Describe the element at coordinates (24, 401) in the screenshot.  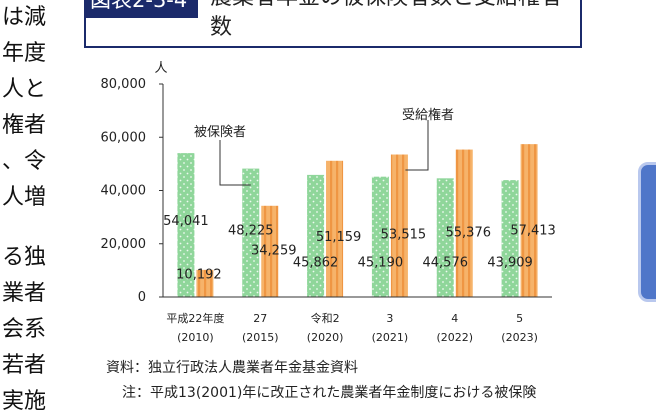
I see `left-text-line: 実施` at that location.